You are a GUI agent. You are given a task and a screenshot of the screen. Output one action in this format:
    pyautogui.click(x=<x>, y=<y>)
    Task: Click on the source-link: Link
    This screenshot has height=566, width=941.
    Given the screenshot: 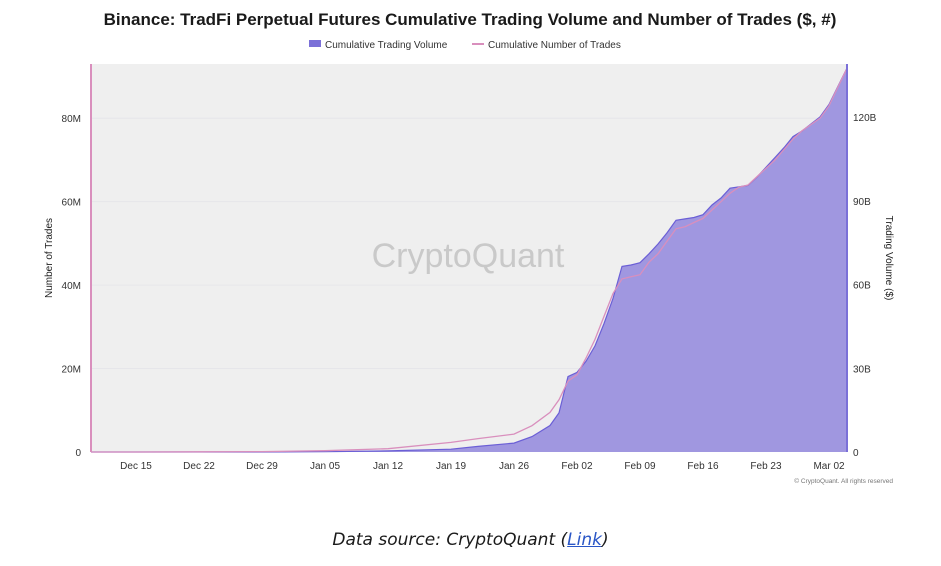 What is the action you would take?
    pyautogui.click(x=584, y=540)
    